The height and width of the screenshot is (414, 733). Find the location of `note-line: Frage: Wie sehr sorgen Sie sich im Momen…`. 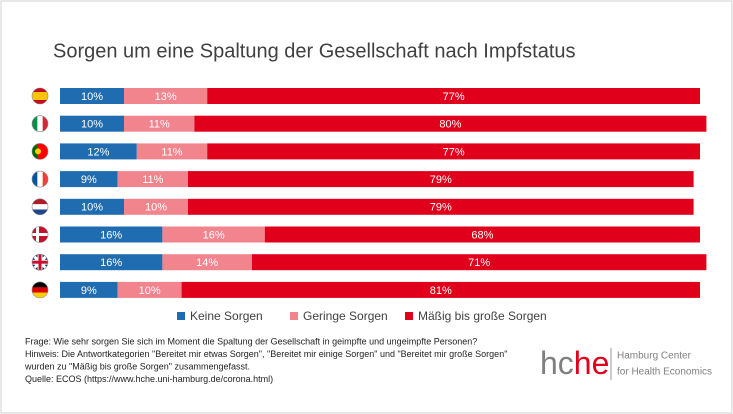

note-line: Frage: Wie sehr sorgen Sie sich im Momen… is located at coordinates (251, 341).